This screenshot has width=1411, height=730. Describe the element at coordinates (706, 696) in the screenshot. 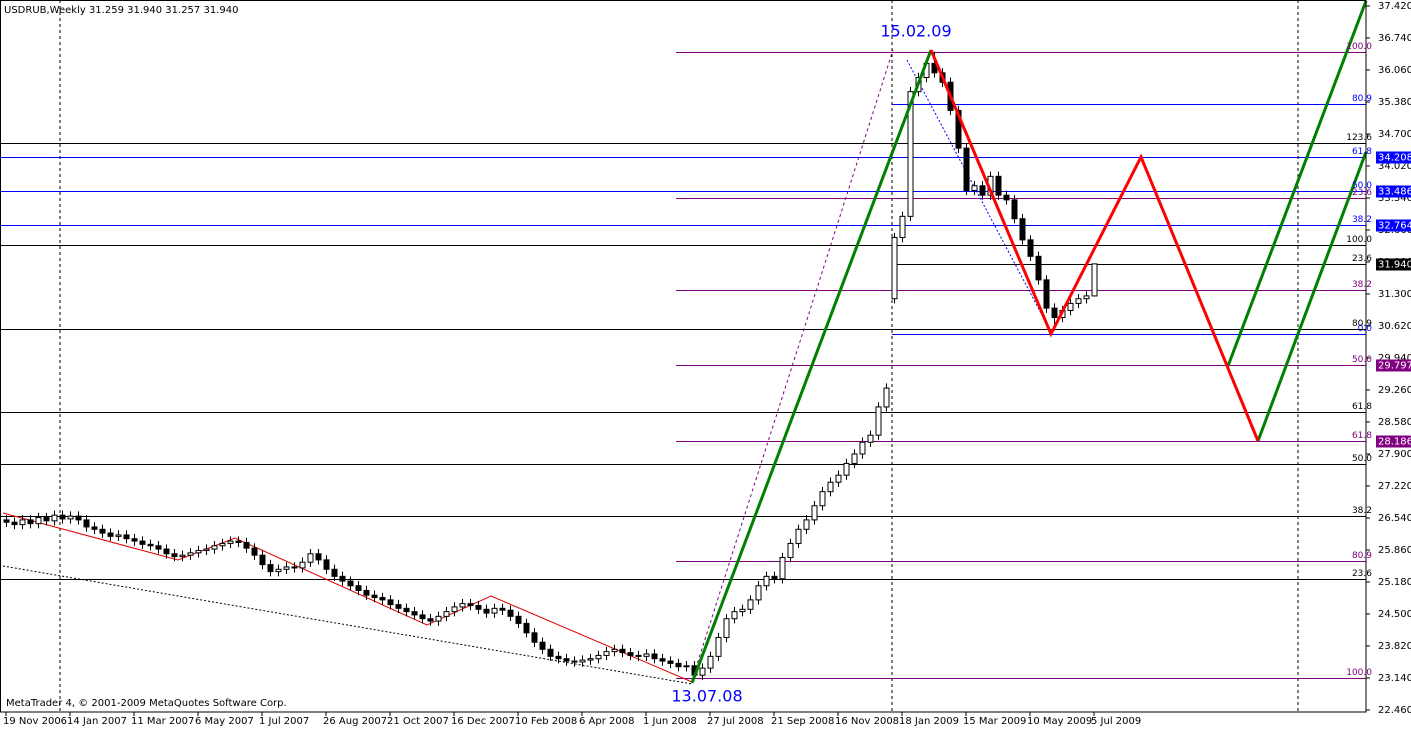

I see `annotation: 13.07.08` at that location.